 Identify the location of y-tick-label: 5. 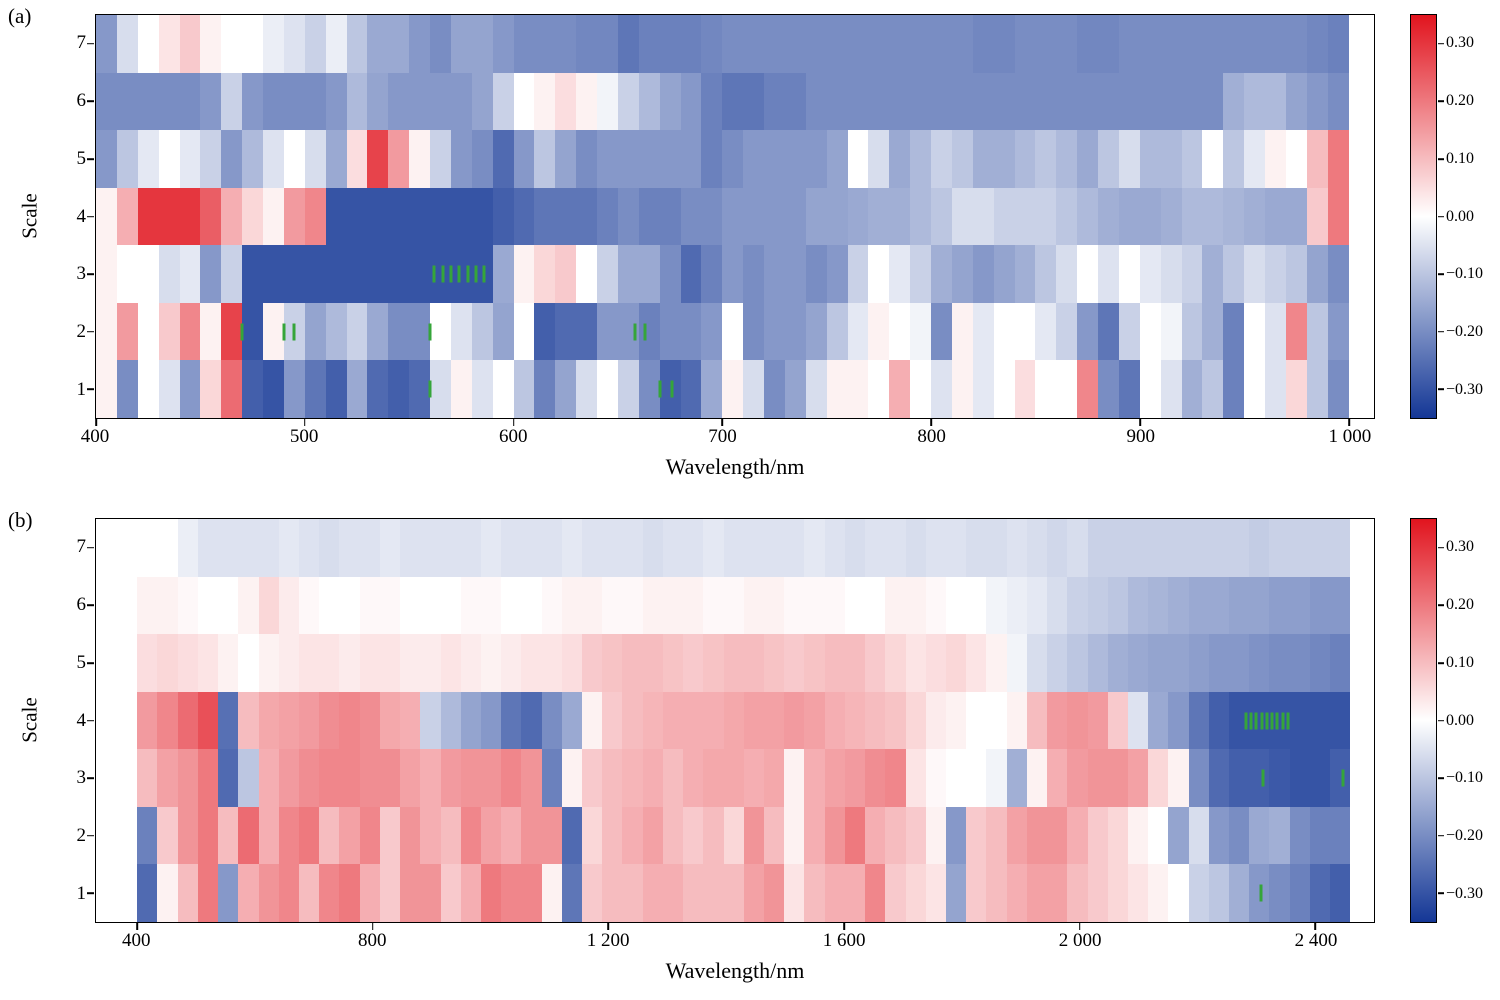
(81, 662).